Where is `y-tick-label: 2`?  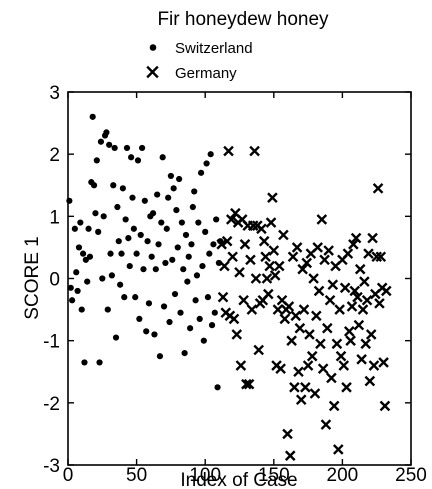
y-tick-label: 2 is located at coordinates (54, 155).